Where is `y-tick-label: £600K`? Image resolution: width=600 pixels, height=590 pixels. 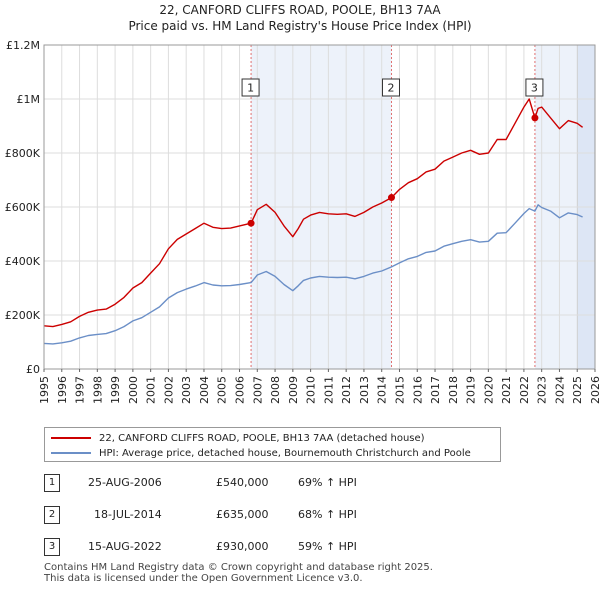
y-tick-label: £600K is located at coordinates (23, 207).